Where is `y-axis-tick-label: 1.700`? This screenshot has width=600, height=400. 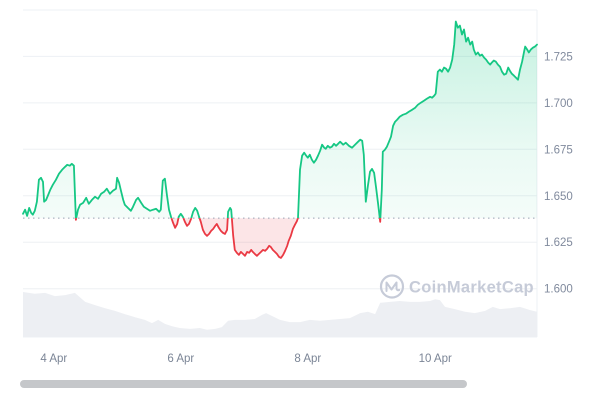
y-axis-tick-label: 1.700 is located at coordinates (558, 104).